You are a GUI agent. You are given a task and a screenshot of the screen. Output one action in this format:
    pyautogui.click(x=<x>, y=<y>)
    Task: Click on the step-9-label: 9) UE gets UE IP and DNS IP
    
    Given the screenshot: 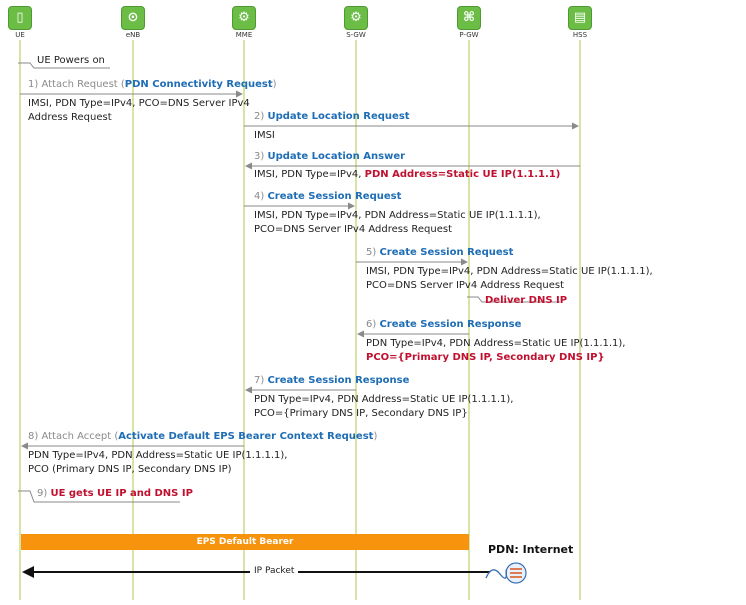 What is the action you would take?
    pyautogui.click(x=115, y=494)
    